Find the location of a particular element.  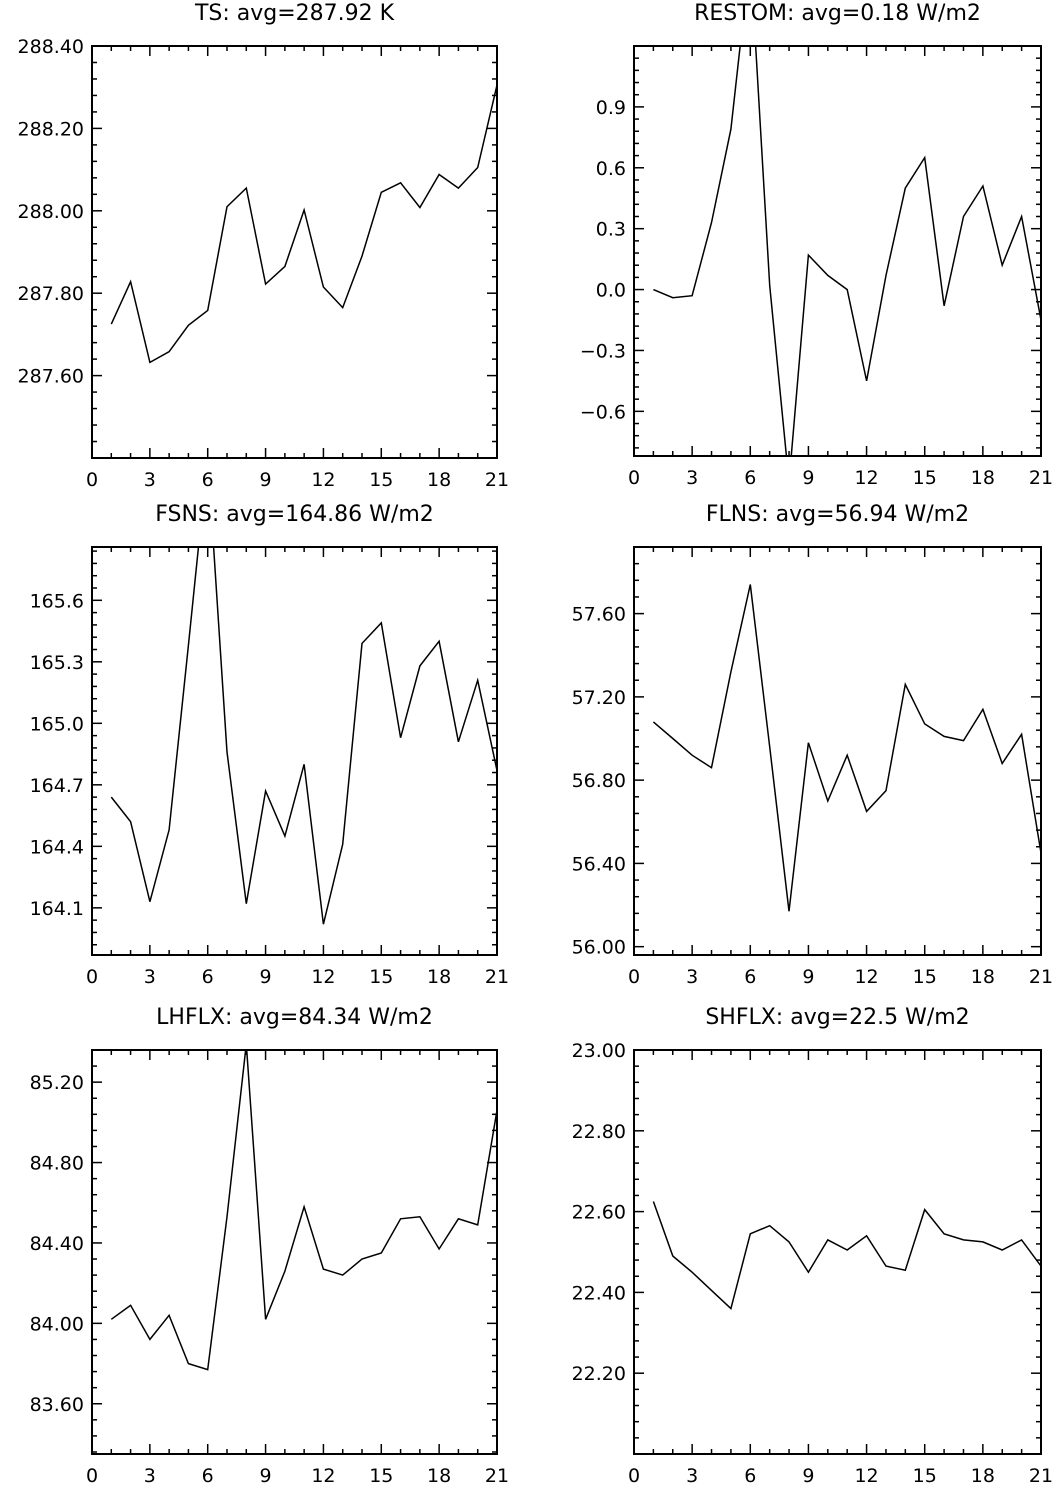

shflx-series-line is located at coordinates (846, 1256).